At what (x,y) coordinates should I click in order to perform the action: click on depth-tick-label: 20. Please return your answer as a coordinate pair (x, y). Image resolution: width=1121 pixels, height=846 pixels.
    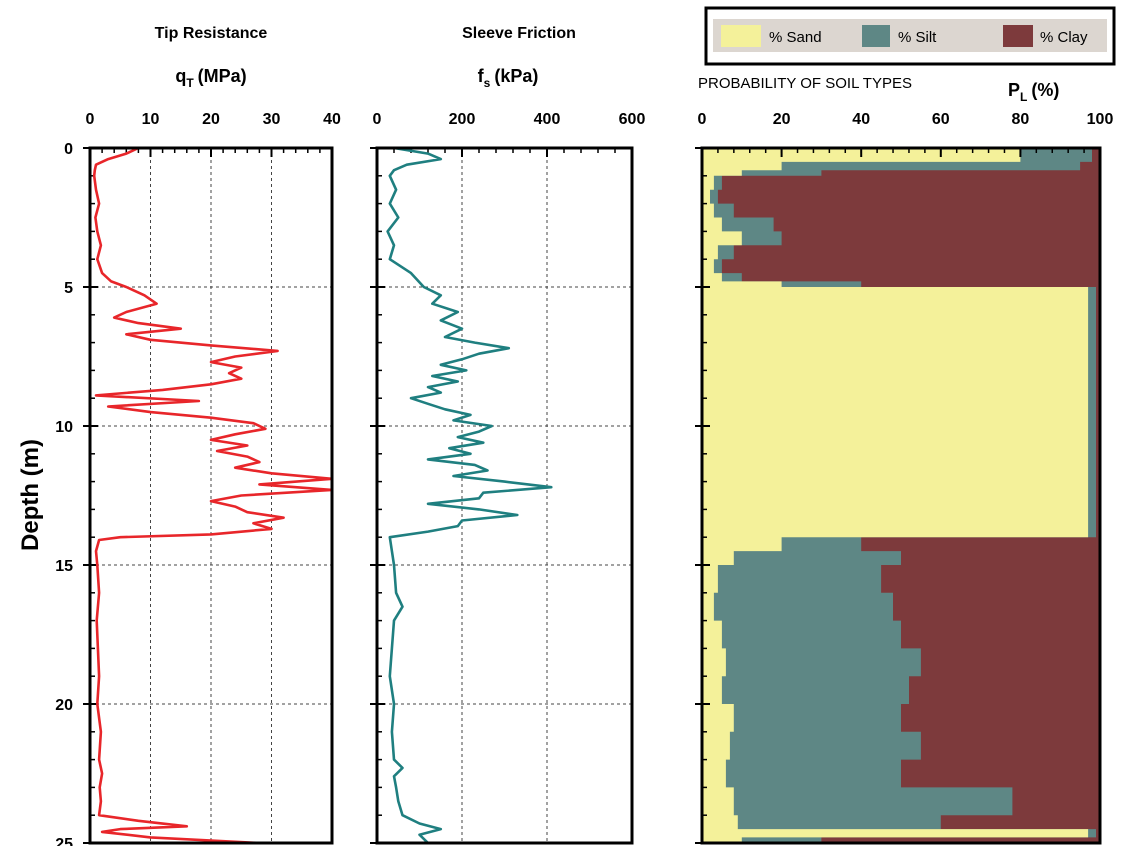
    Looking at the image, I should click on (64, 705).